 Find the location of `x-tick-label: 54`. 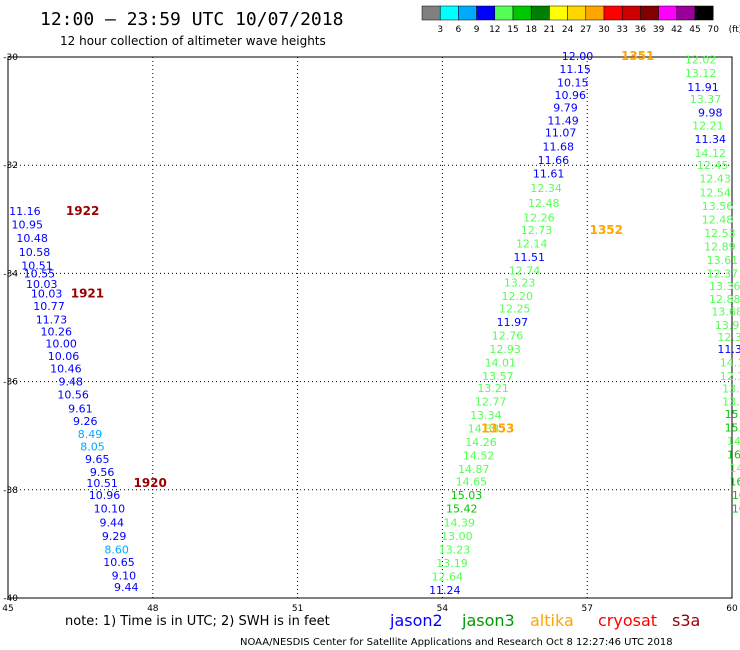

x-tick-label: 54 is located at coordinates (443, 609).